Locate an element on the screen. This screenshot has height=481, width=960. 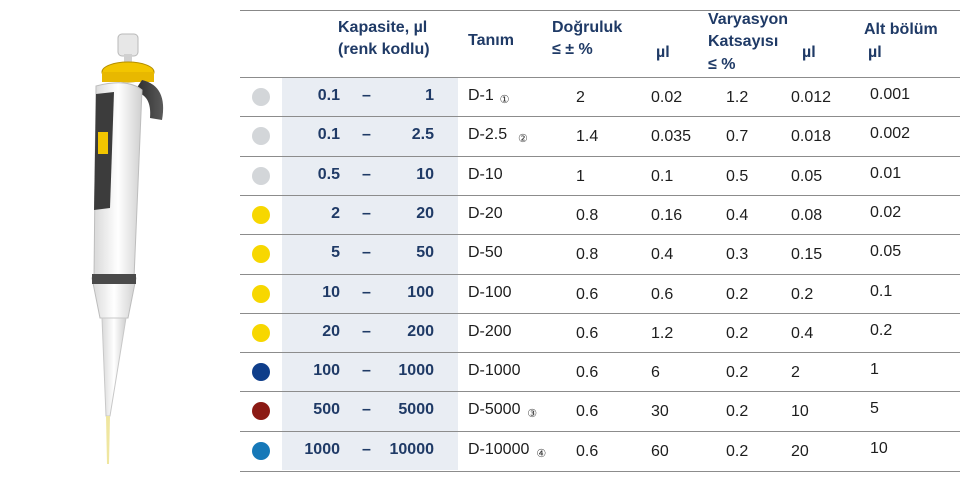
accuracy-ul: 1.2 is located at coordinates (662, 333).